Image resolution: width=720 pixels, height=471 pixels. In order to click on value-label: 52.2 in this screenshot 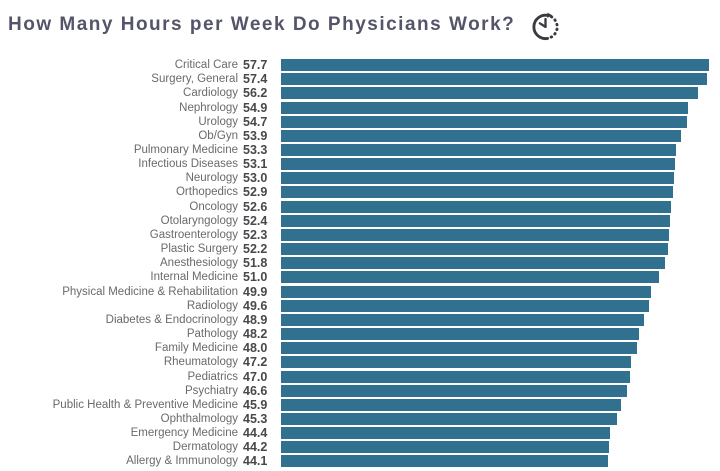, I will do `click(255, 249)`.